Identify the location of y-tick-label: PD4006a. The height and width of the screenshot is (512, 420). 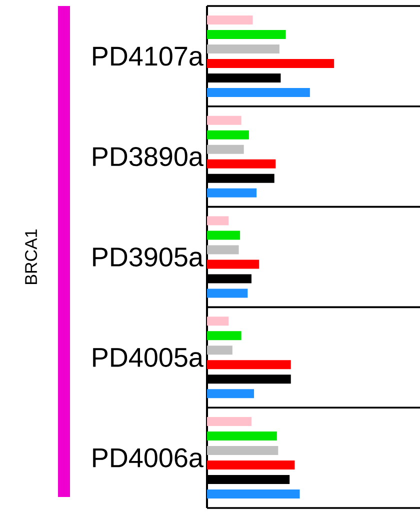
(148, 458).